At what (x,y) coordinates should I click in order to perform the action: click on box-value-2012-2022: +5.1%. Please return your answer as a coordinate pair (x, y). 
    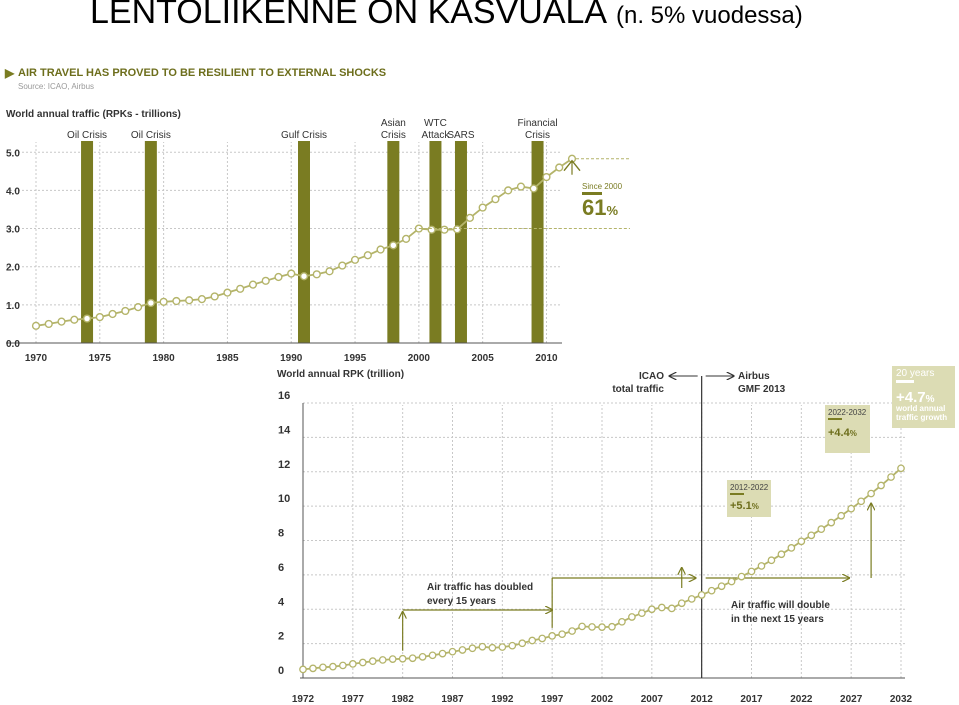
    Looking at the image, I should click on (744, 506).